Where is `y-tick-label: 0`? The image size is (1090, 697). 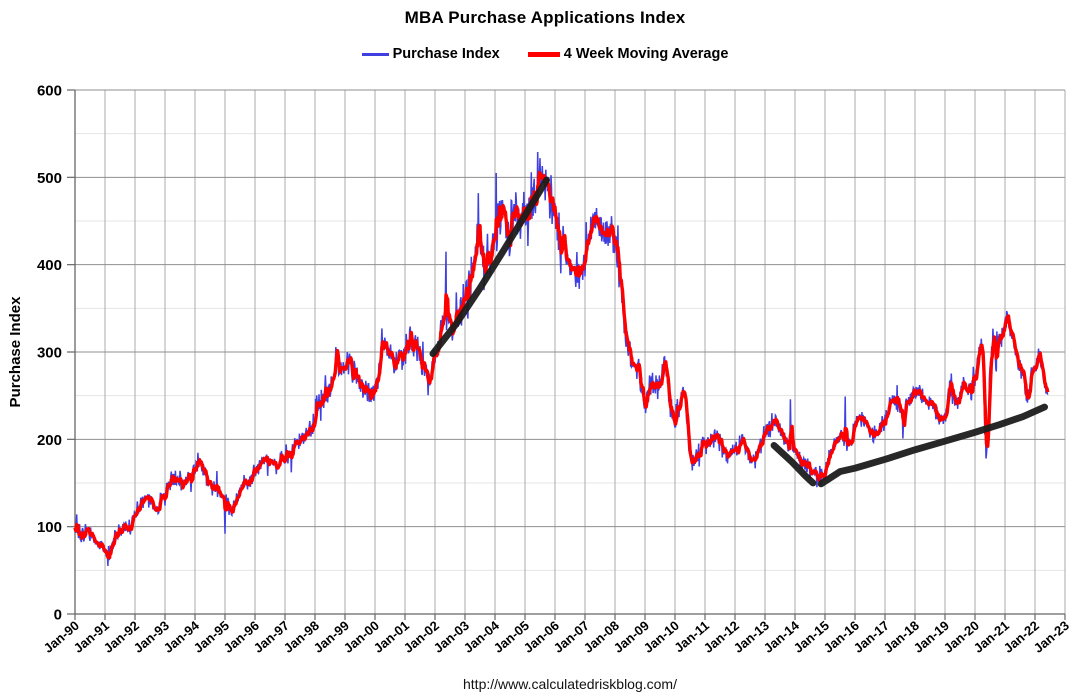
y-tick-label: 0 is located at coordinates (58, 615).